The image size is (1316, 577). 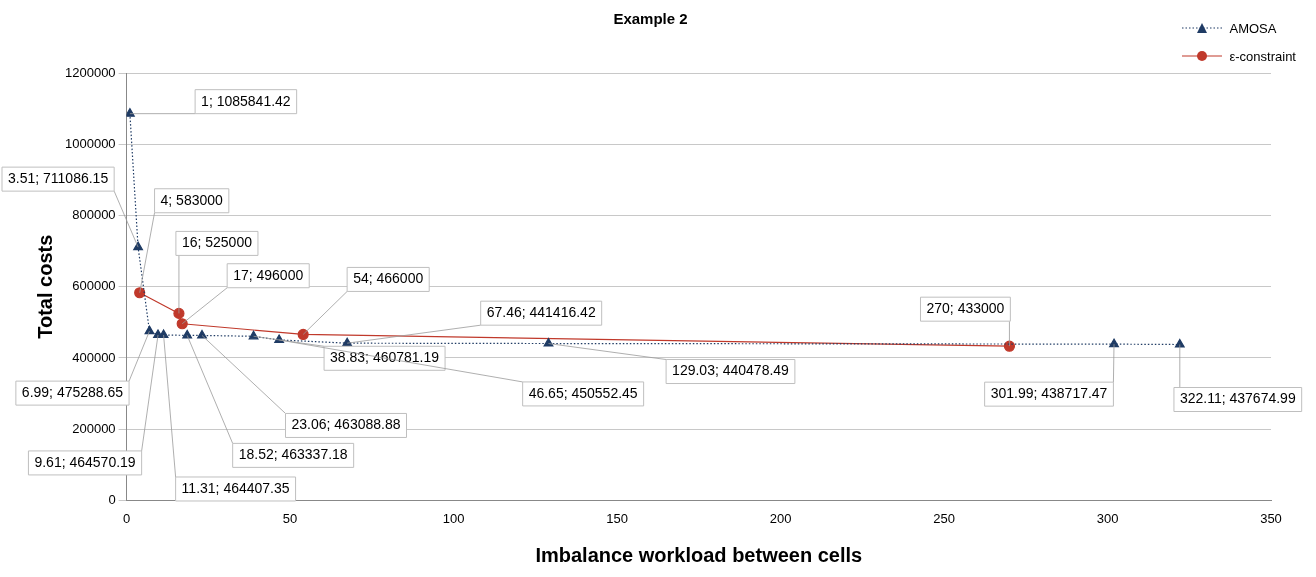 I want to click on data-label: 18.52; 463337.18, so click(x=293, y=454).